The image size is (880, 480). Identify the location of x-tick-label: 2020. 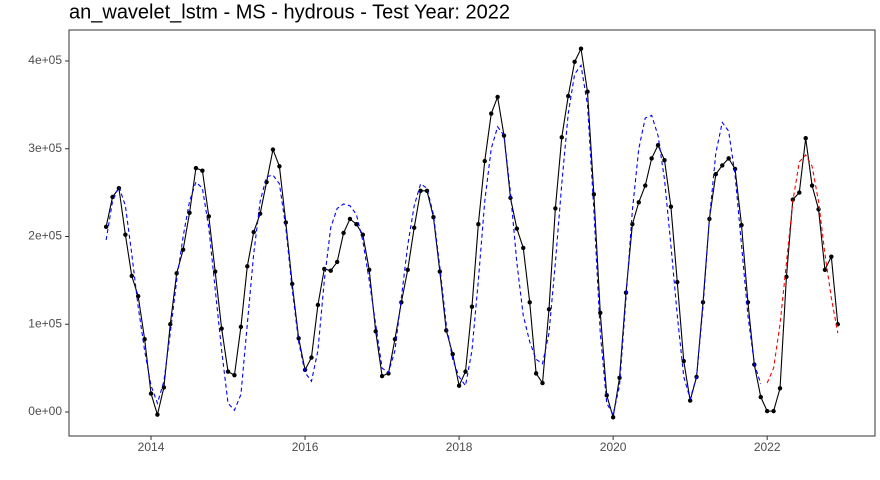
(613, 447).